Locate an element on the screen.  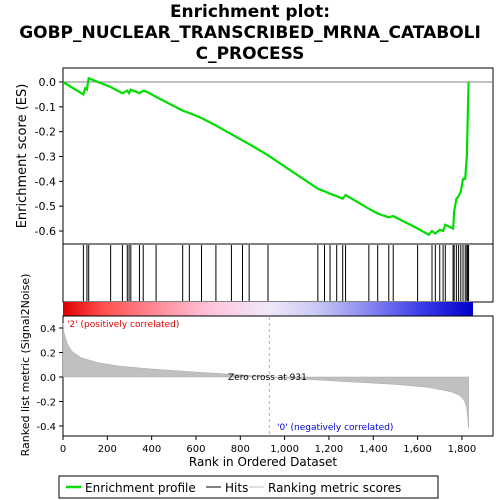
ranking-x-axis: 0 200 400 600 800 1,000 1,200 1,400 1,600 1,800 is located at coordinates (268, 445).